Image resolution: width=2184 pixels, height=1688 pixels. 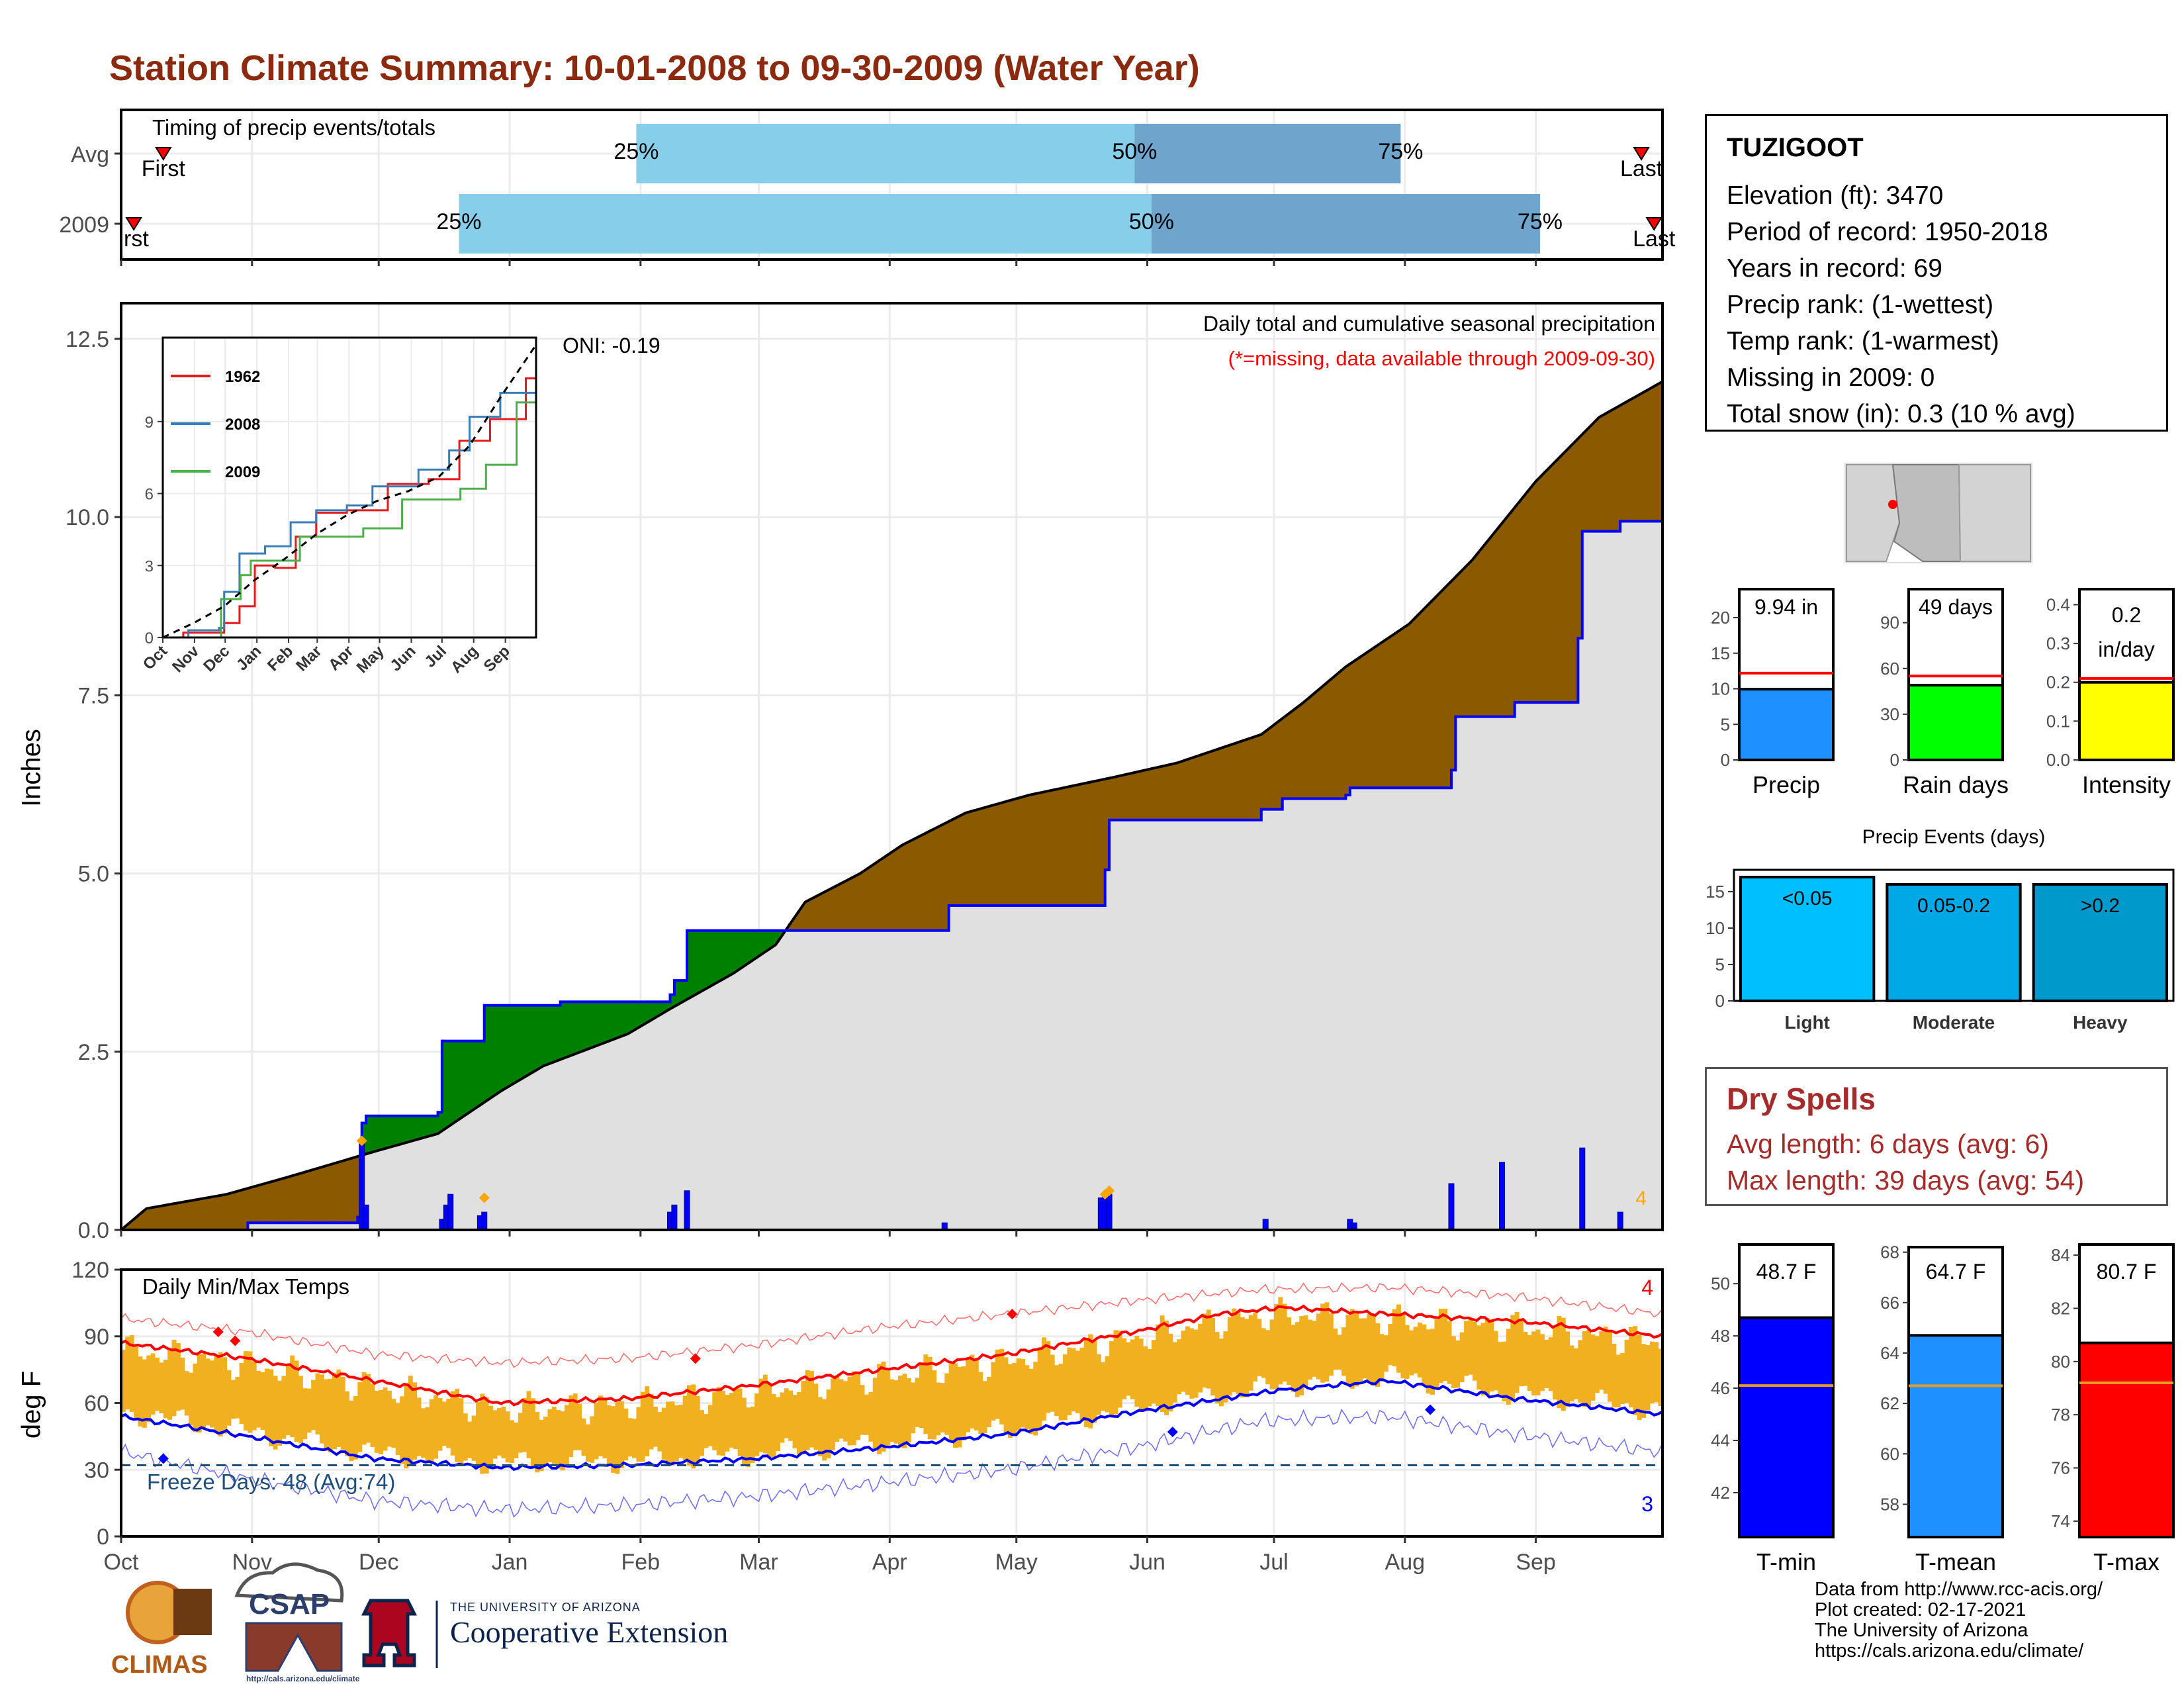 I want to click on temp-summary-tmax-name: T-max, so click(x=2126, y=1561).